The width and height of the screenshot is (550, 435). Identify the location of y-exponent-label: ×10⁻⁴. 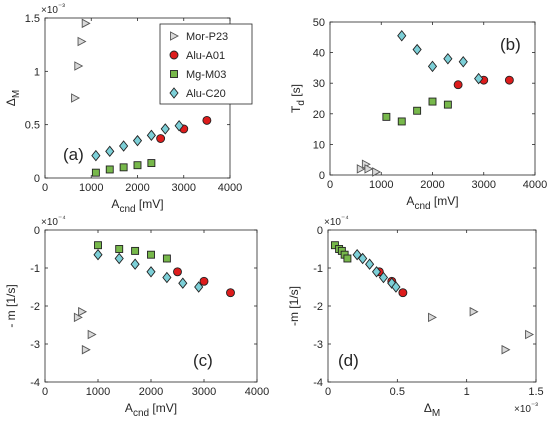
(53, 221).